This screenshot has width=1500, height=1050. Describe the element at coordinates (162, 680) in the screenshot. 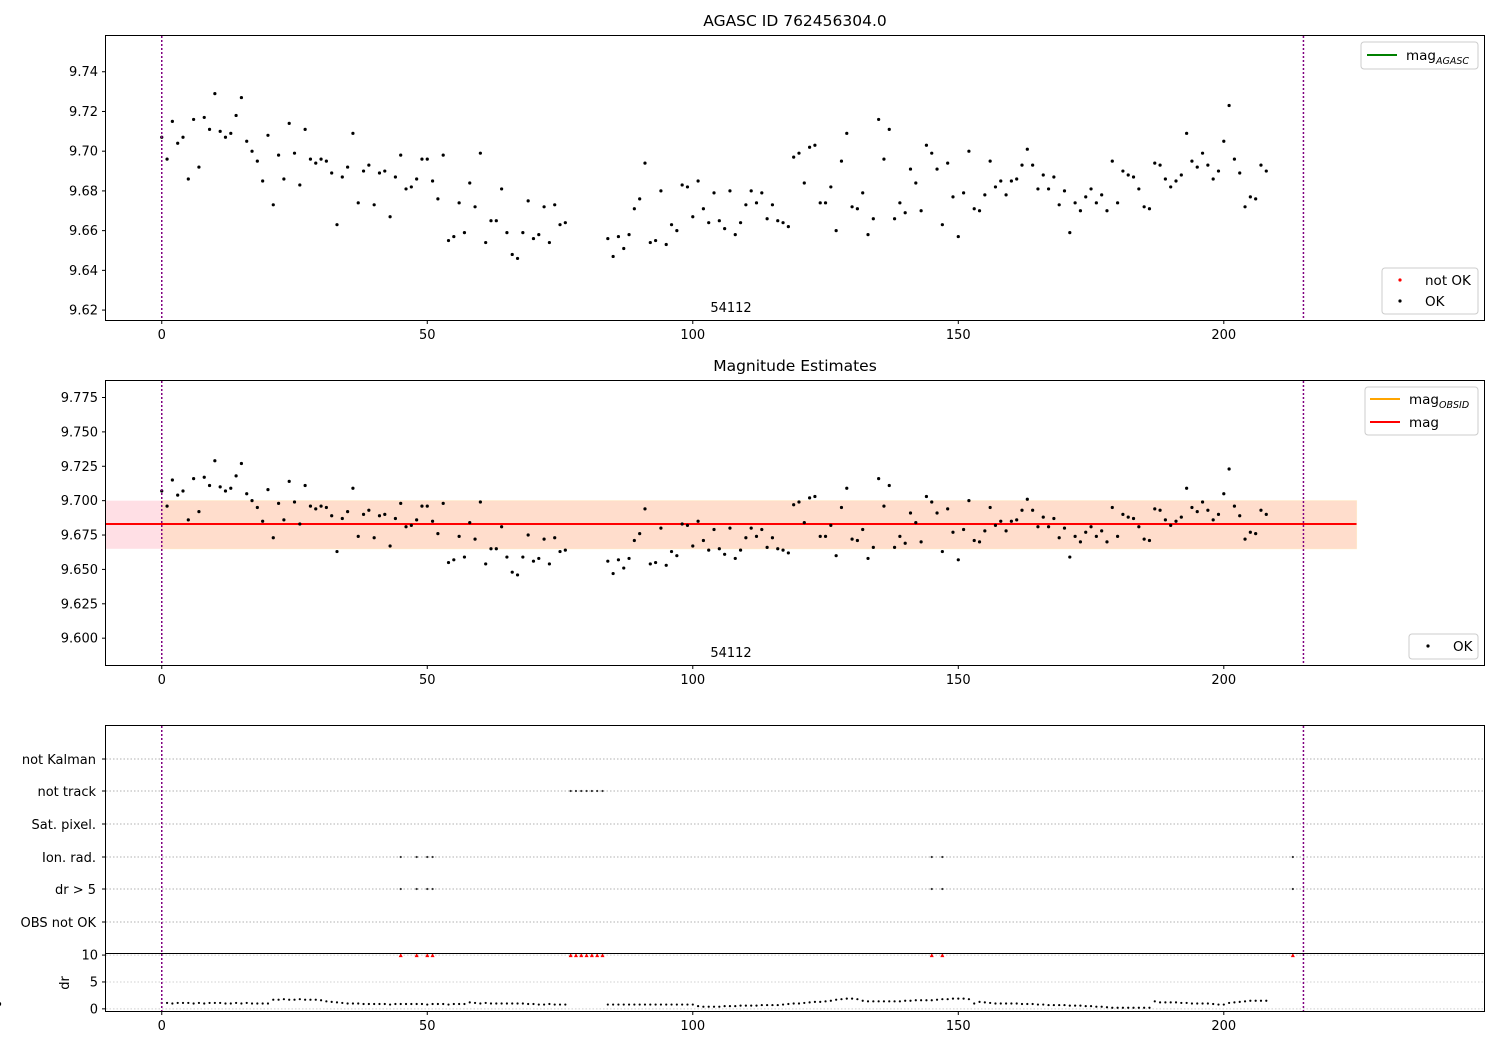

I see `x-tick-label-p2-0: 0` at that location.